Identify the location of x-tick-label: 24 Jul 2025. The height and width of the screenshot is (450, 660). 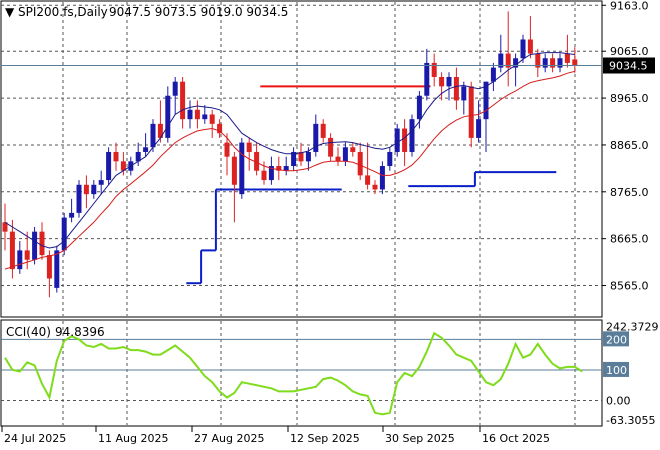
(35, 438).